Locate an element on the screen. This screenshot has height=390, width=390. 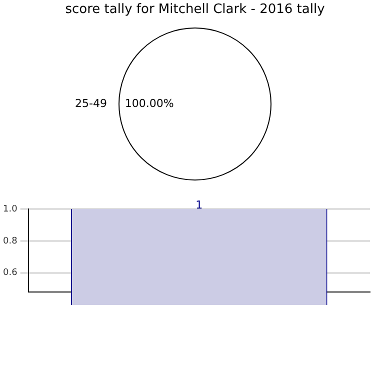
y-tick-label: 0.8 is located at coordinates (10, 241).